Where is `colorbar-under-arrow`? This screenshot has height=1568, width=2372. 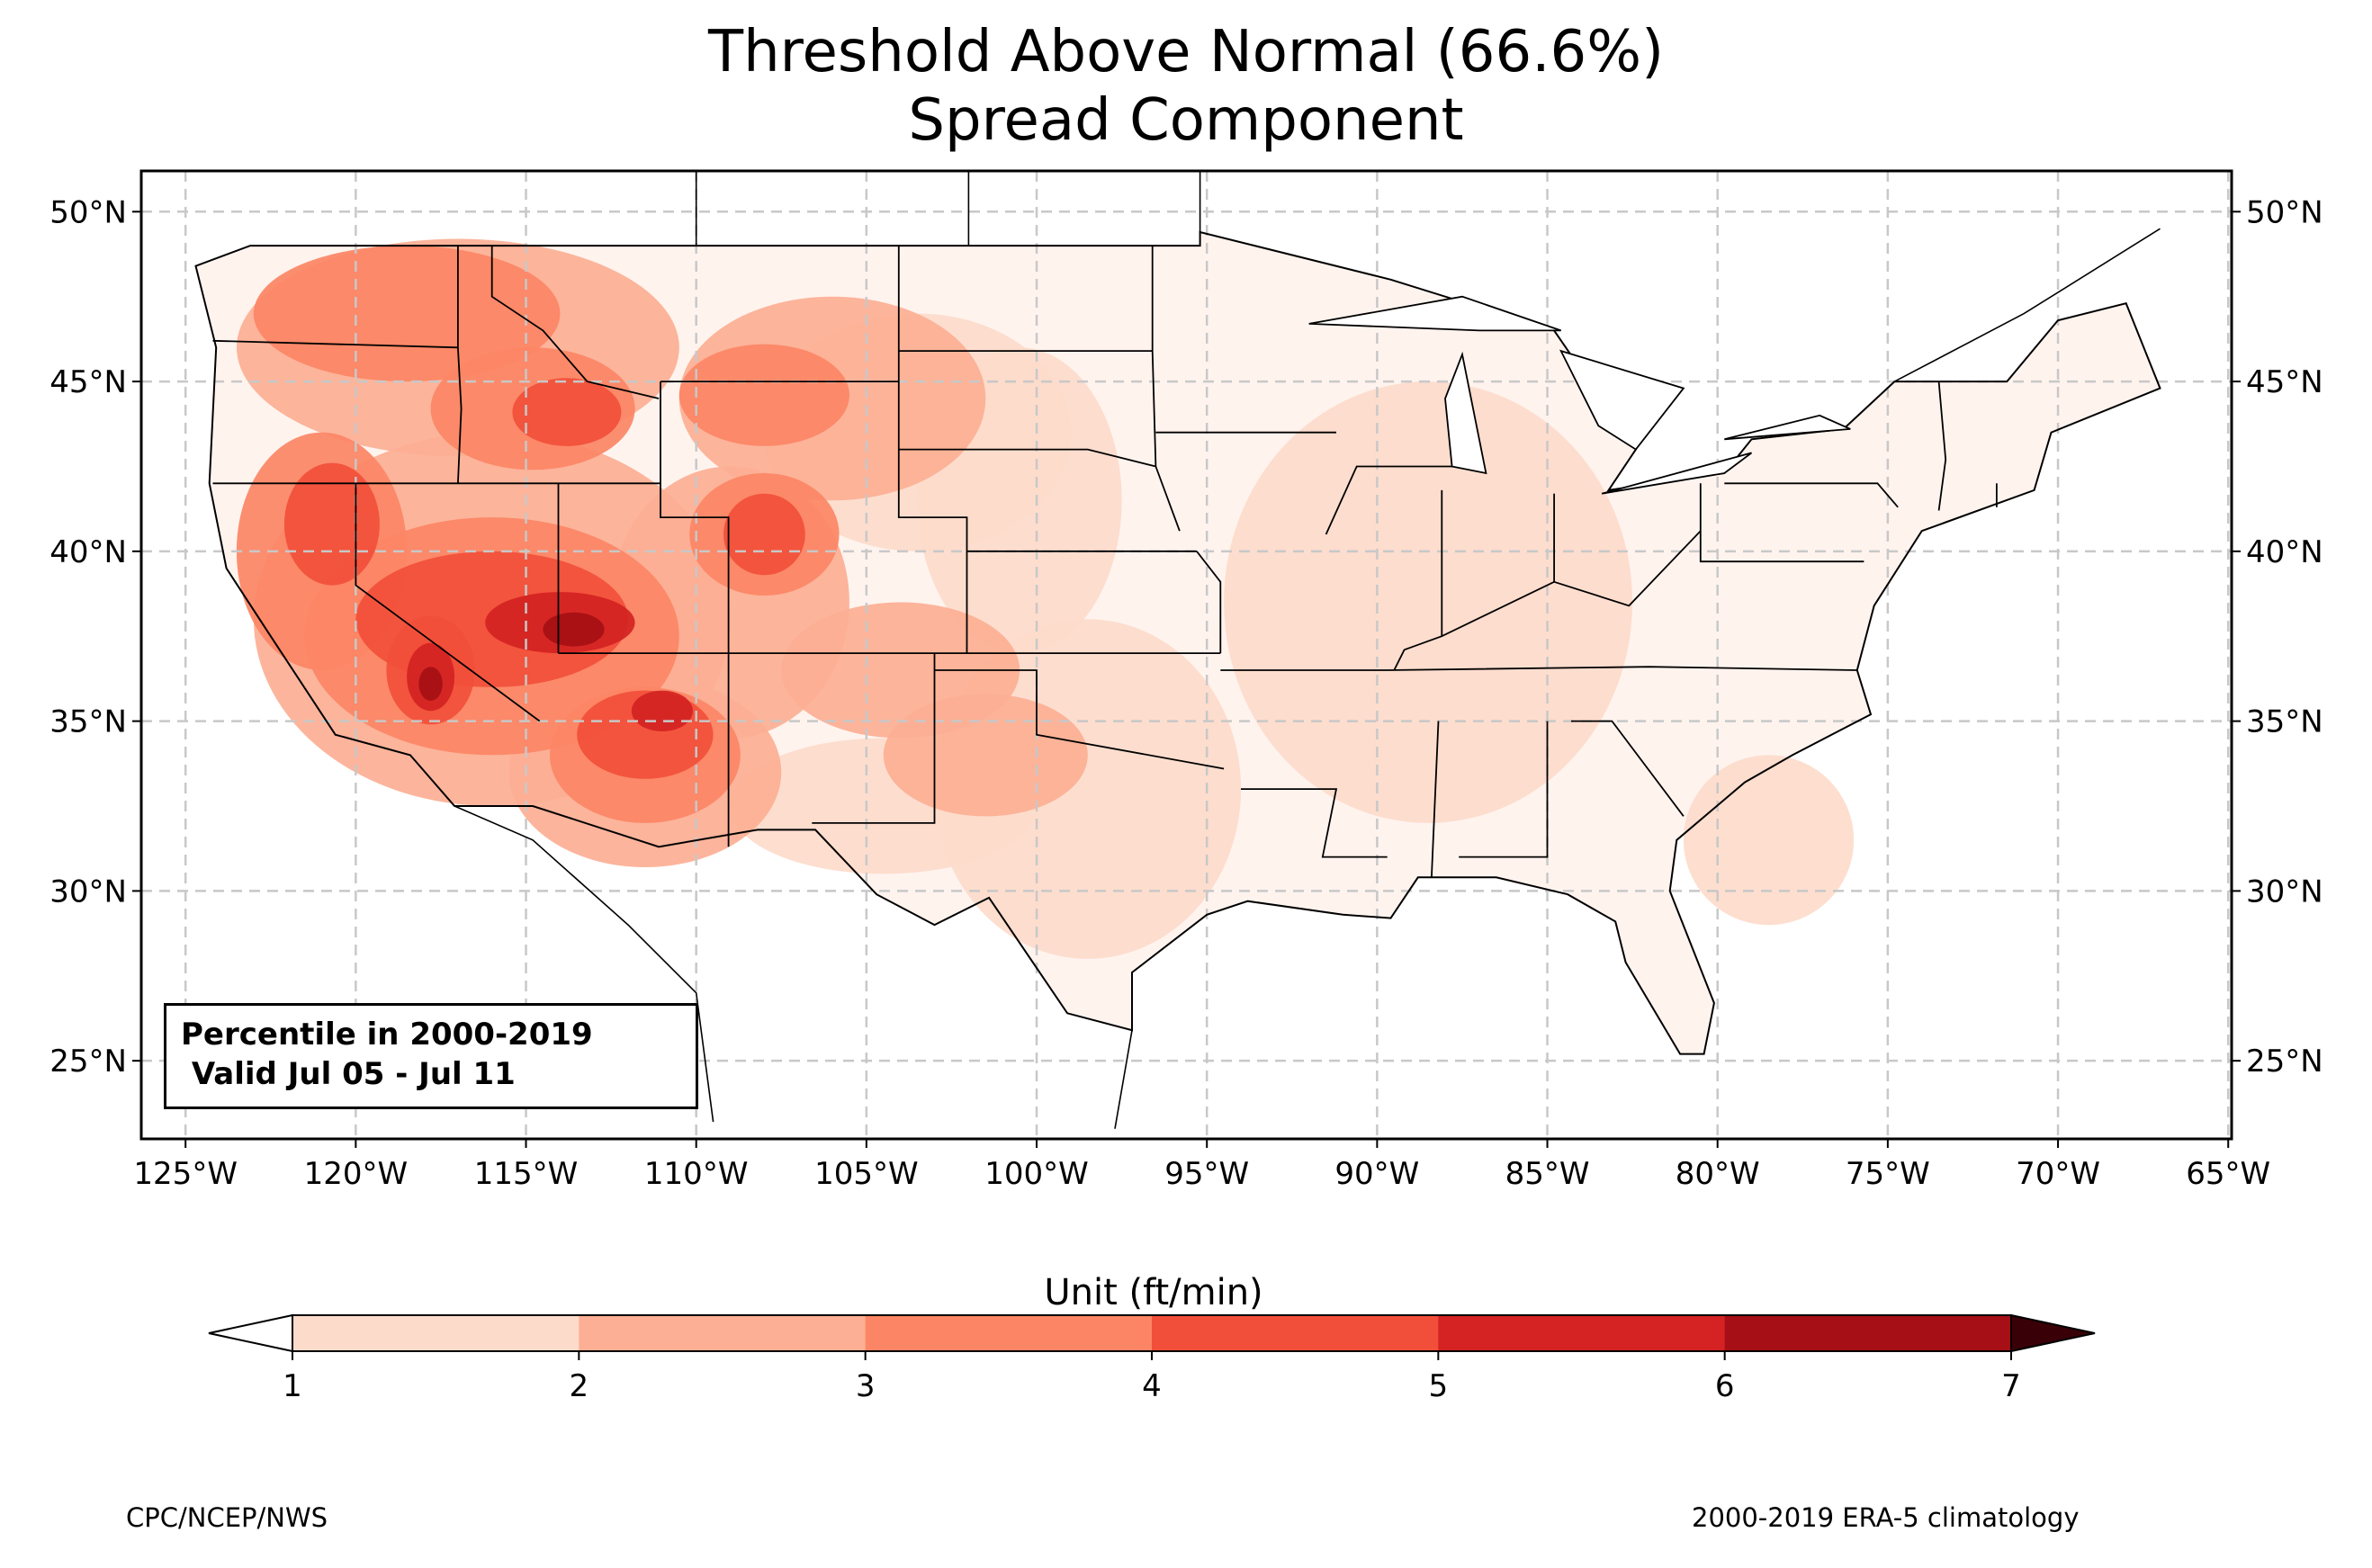 colorbar-under-arrow is located at coordinates (250, 1333).